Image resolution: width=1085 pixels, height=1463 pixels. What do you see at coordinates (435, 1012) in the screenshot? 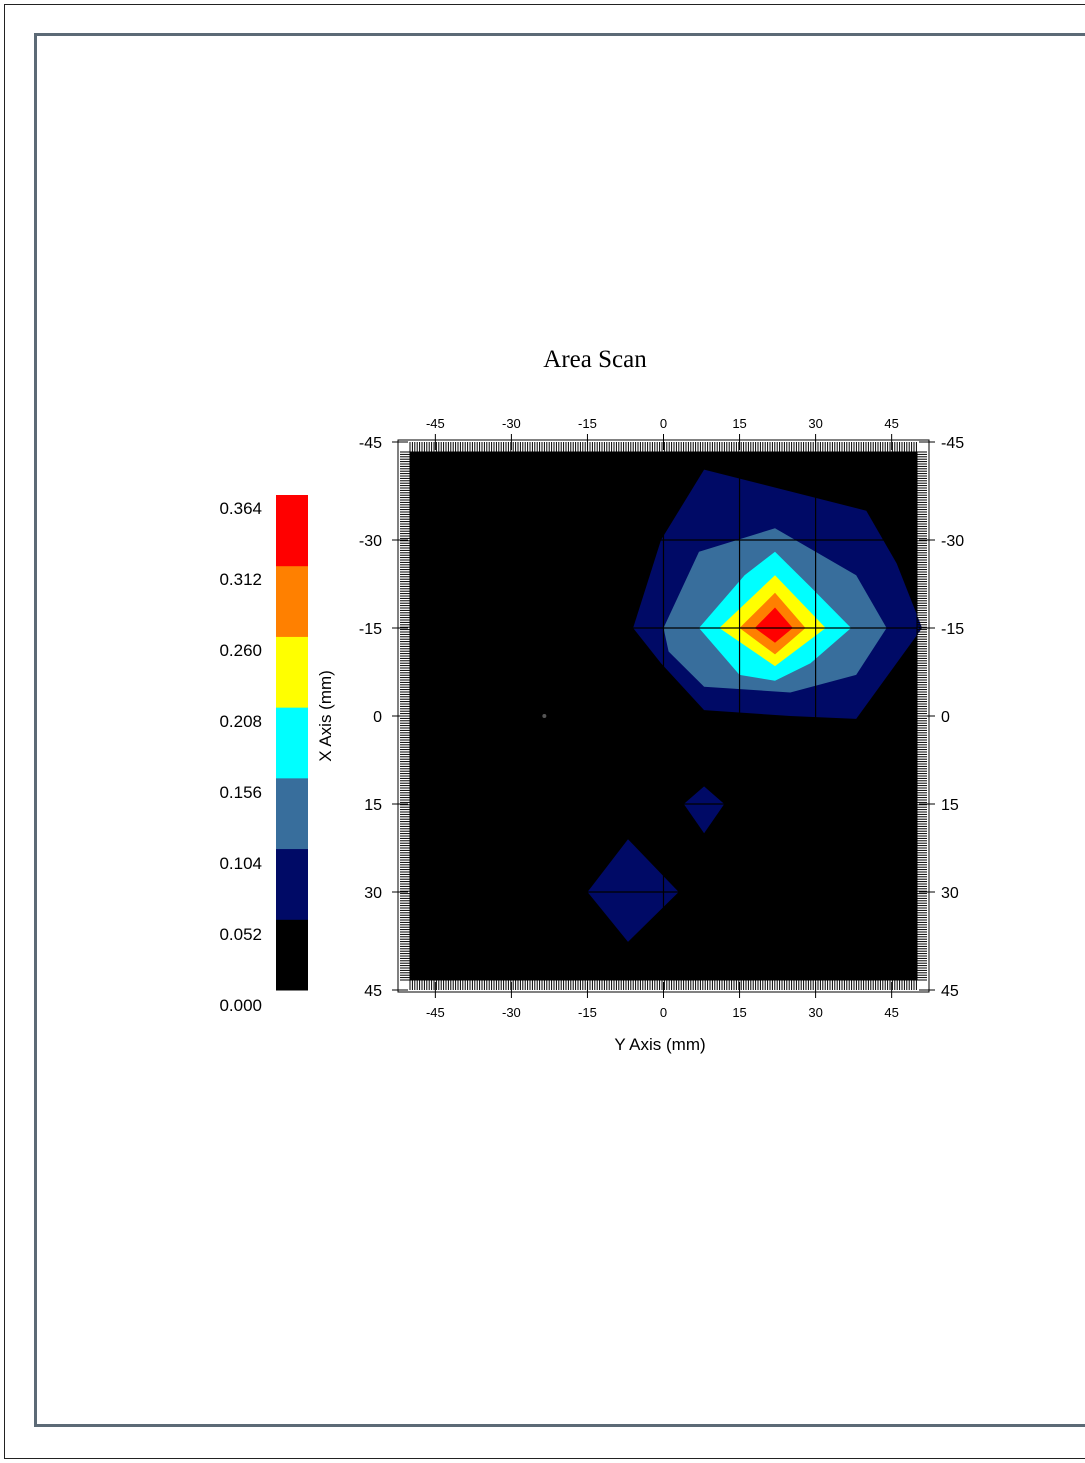
I see `x-tick-label-bottom: -45` at bounding box center [435, 1012].